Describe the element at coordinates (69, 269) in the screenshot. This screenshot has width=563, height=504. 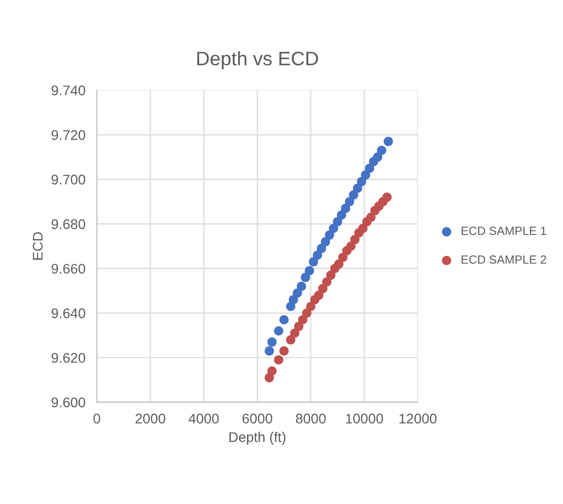
I see `y-tick-label: 9.660` at that location.